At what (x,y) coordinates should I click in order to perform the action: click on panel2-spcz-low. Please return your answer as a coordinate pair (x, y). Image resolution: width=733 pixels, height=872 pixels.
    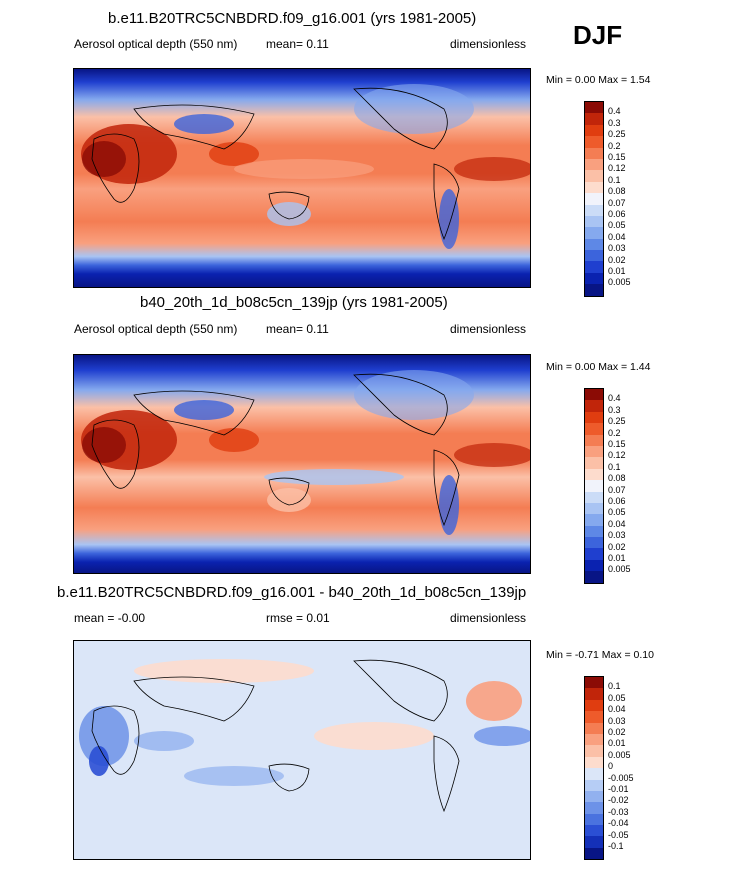
    Looking at the image, I should click on (334, 477).